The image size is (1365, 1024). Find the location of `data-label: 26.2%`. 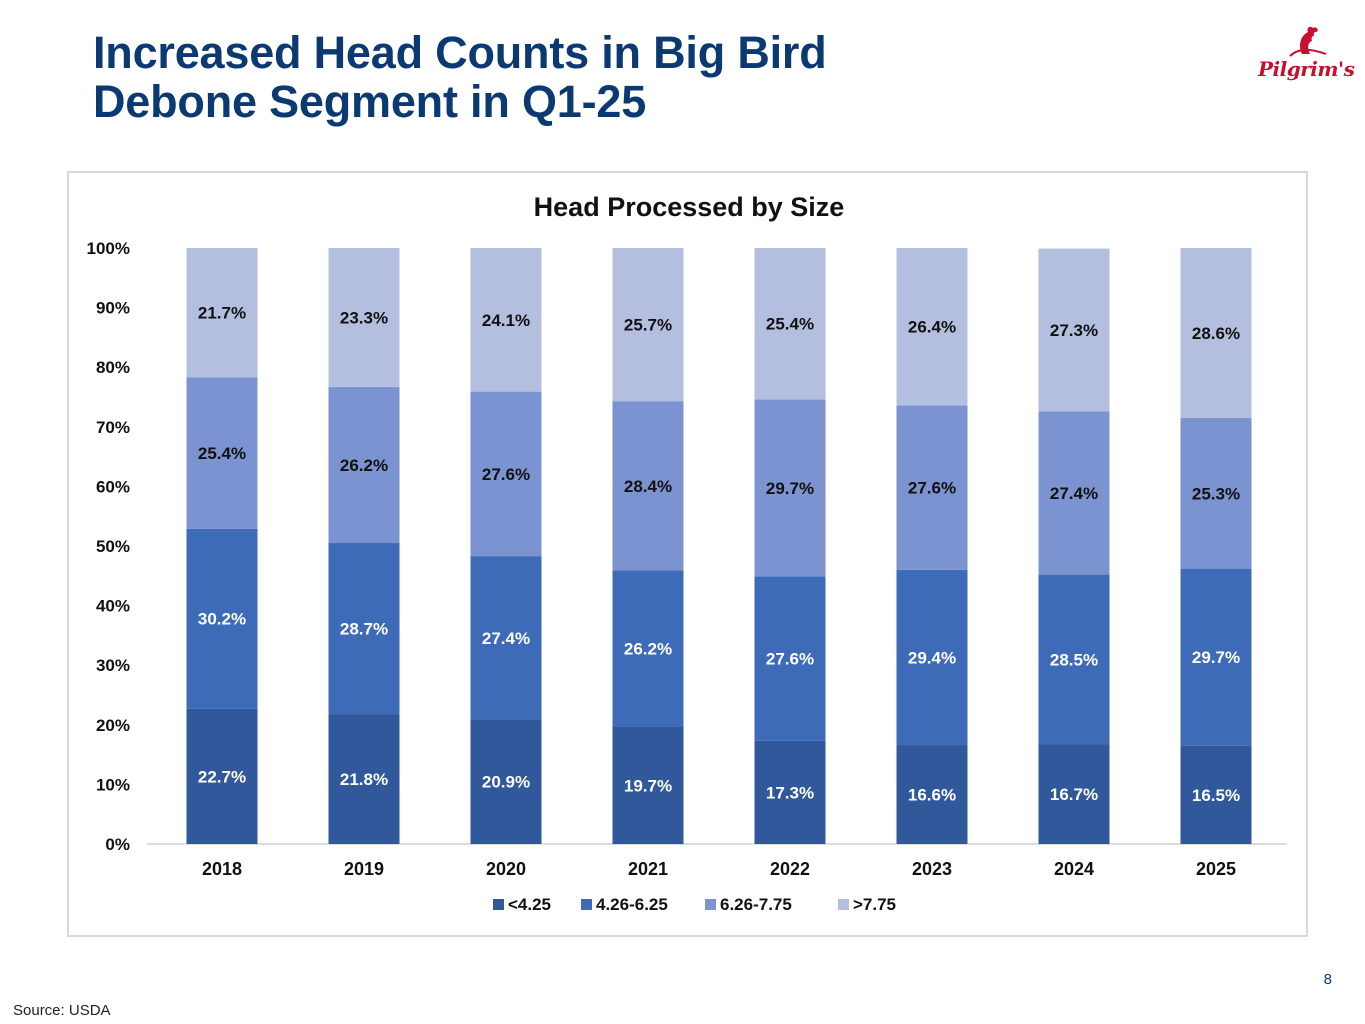

data-label: 26.2% is located at coordinates (364, 465).